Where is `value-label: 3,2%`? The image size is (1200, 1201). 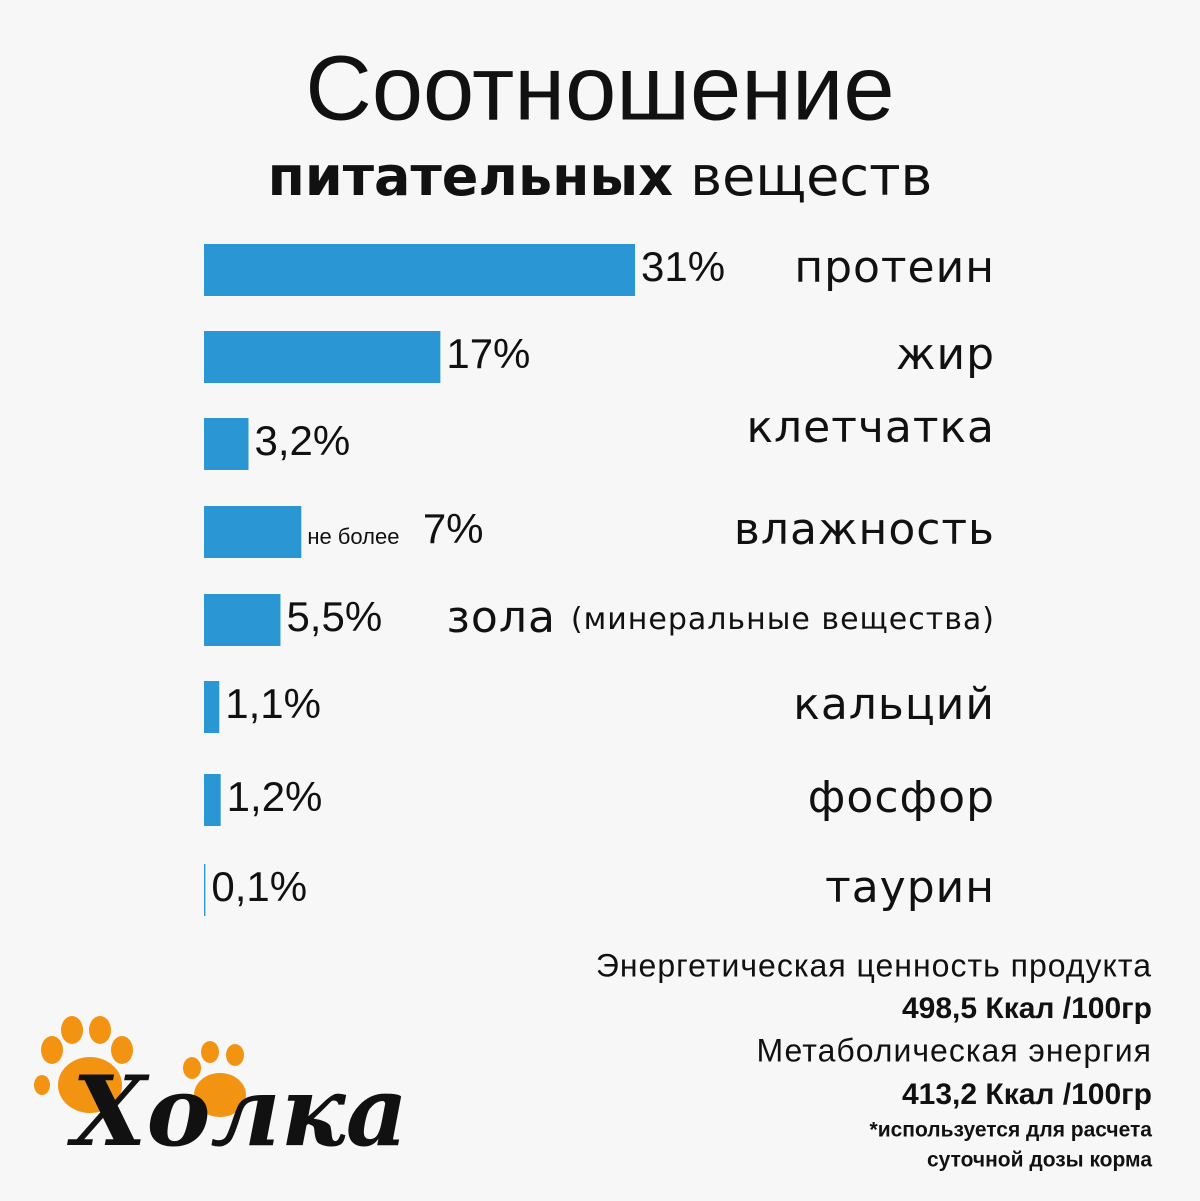
value-label: 3,2% is located at coordinates (302, 440).